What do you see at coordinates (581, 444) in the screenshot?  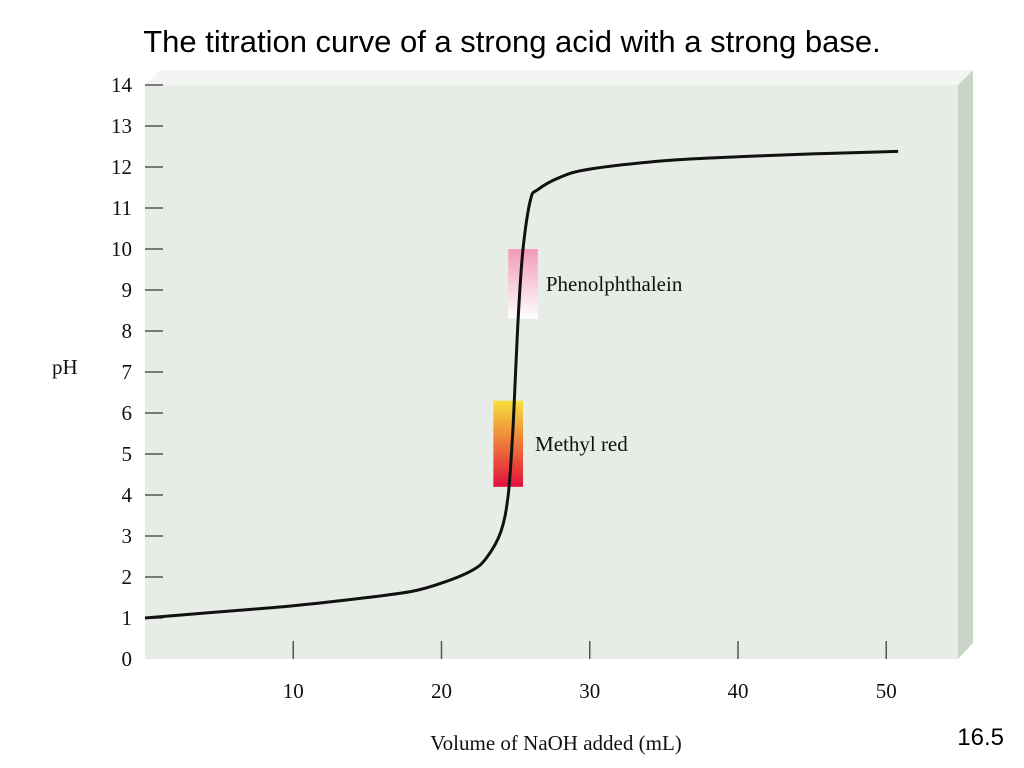 I see `methyl-red-label: Methyl red` at bounding box center [581, 444].